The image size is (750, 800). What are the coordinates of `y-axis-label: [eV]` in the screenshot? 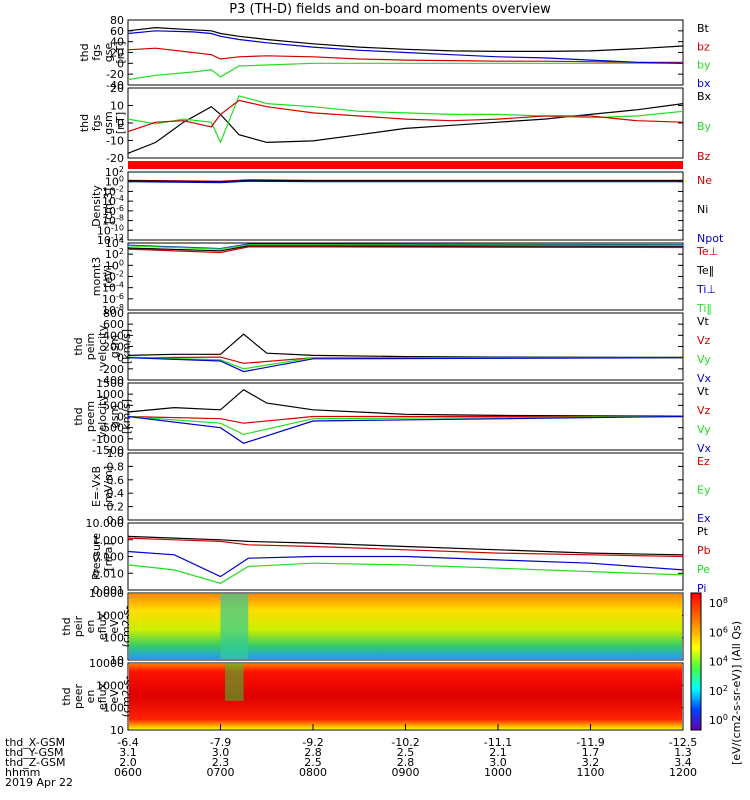 It's located at (108, 276).